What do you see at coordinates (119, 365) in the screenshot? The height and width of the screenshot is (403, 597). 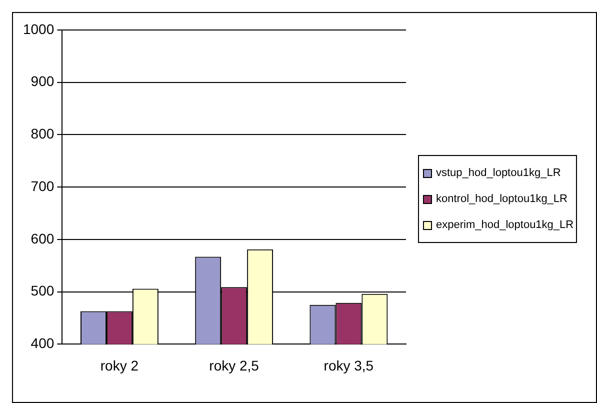 I see `x-tick-label: roky 2` at bounding box center [119, 365].